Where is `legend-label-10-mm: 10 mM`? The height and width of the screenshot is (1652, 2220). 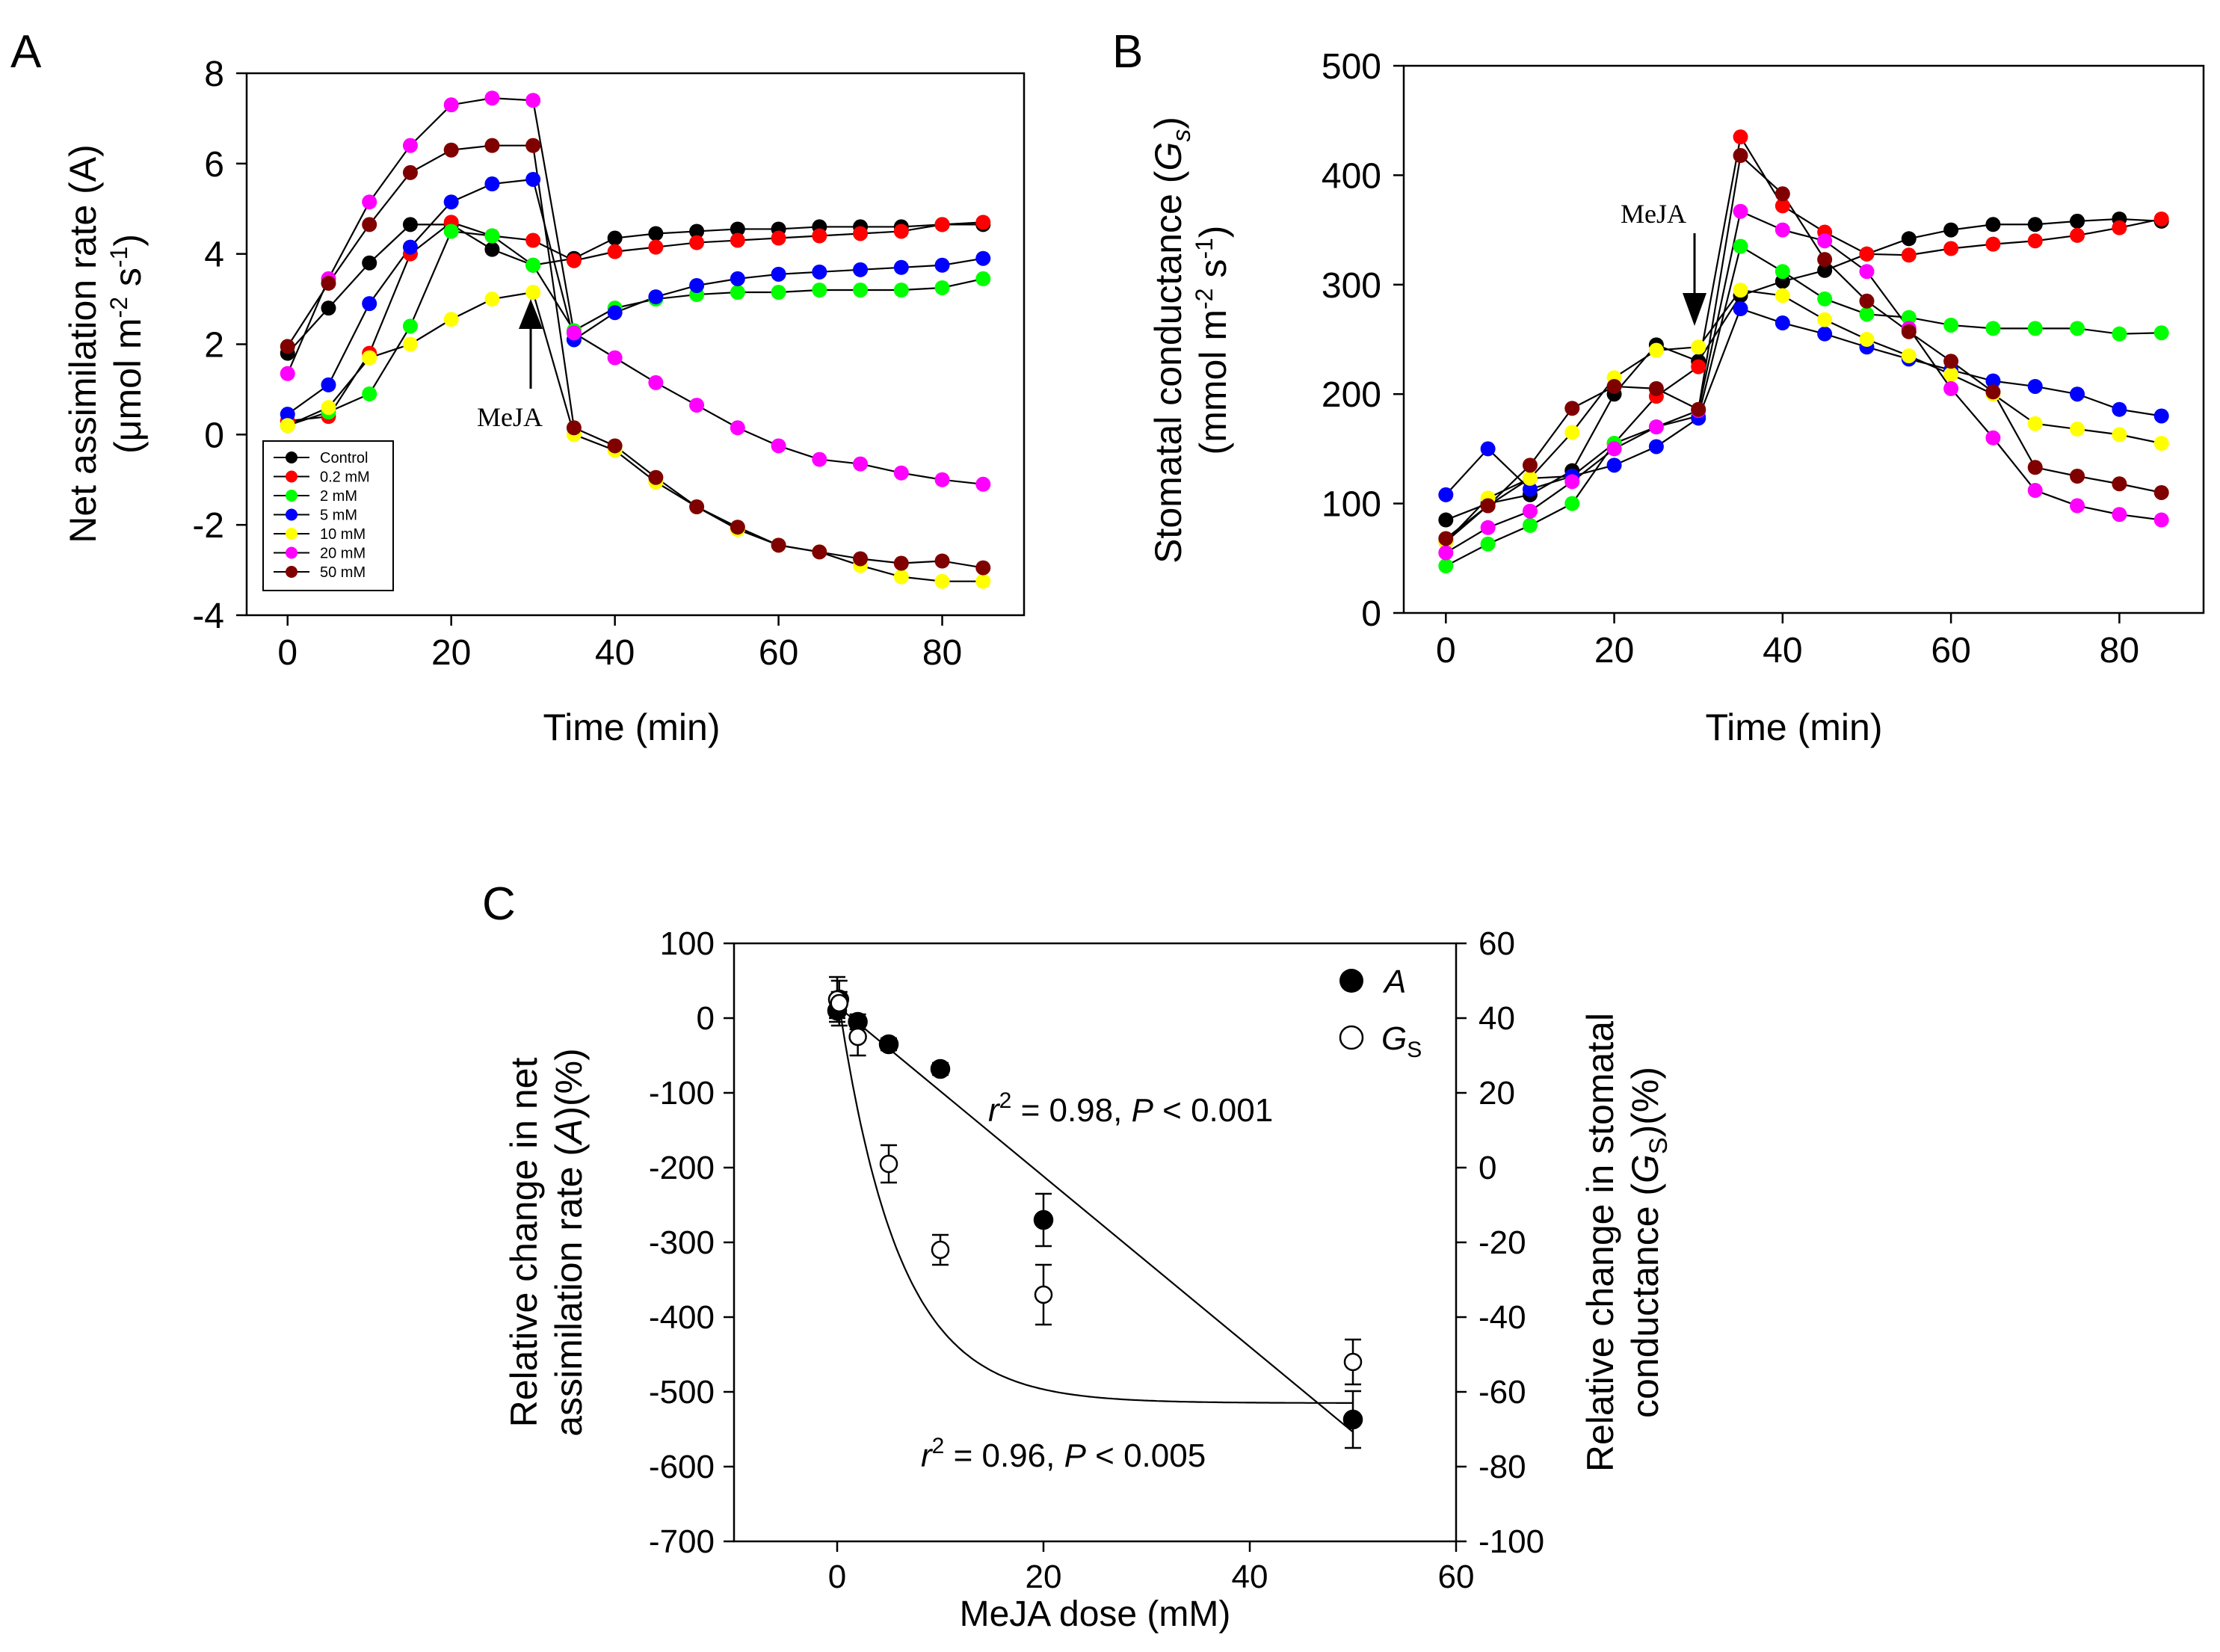 legend-label-10-mm: 10 mM is located at coordinates (343, 534).